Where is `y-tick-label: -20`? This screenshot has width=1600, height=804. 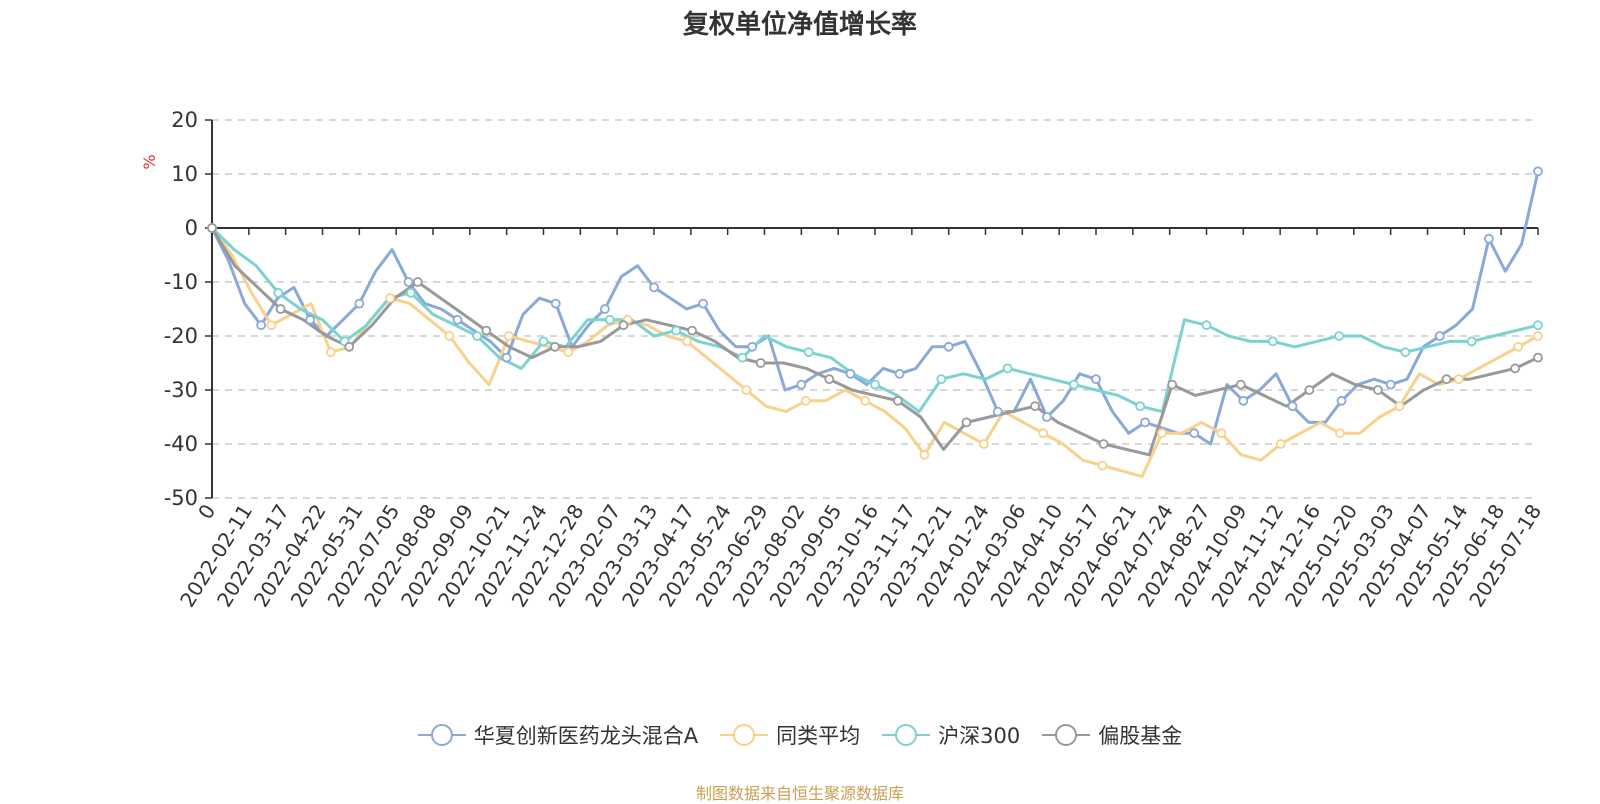
y-tick-label: -20 is located at coordinates (181, 336).